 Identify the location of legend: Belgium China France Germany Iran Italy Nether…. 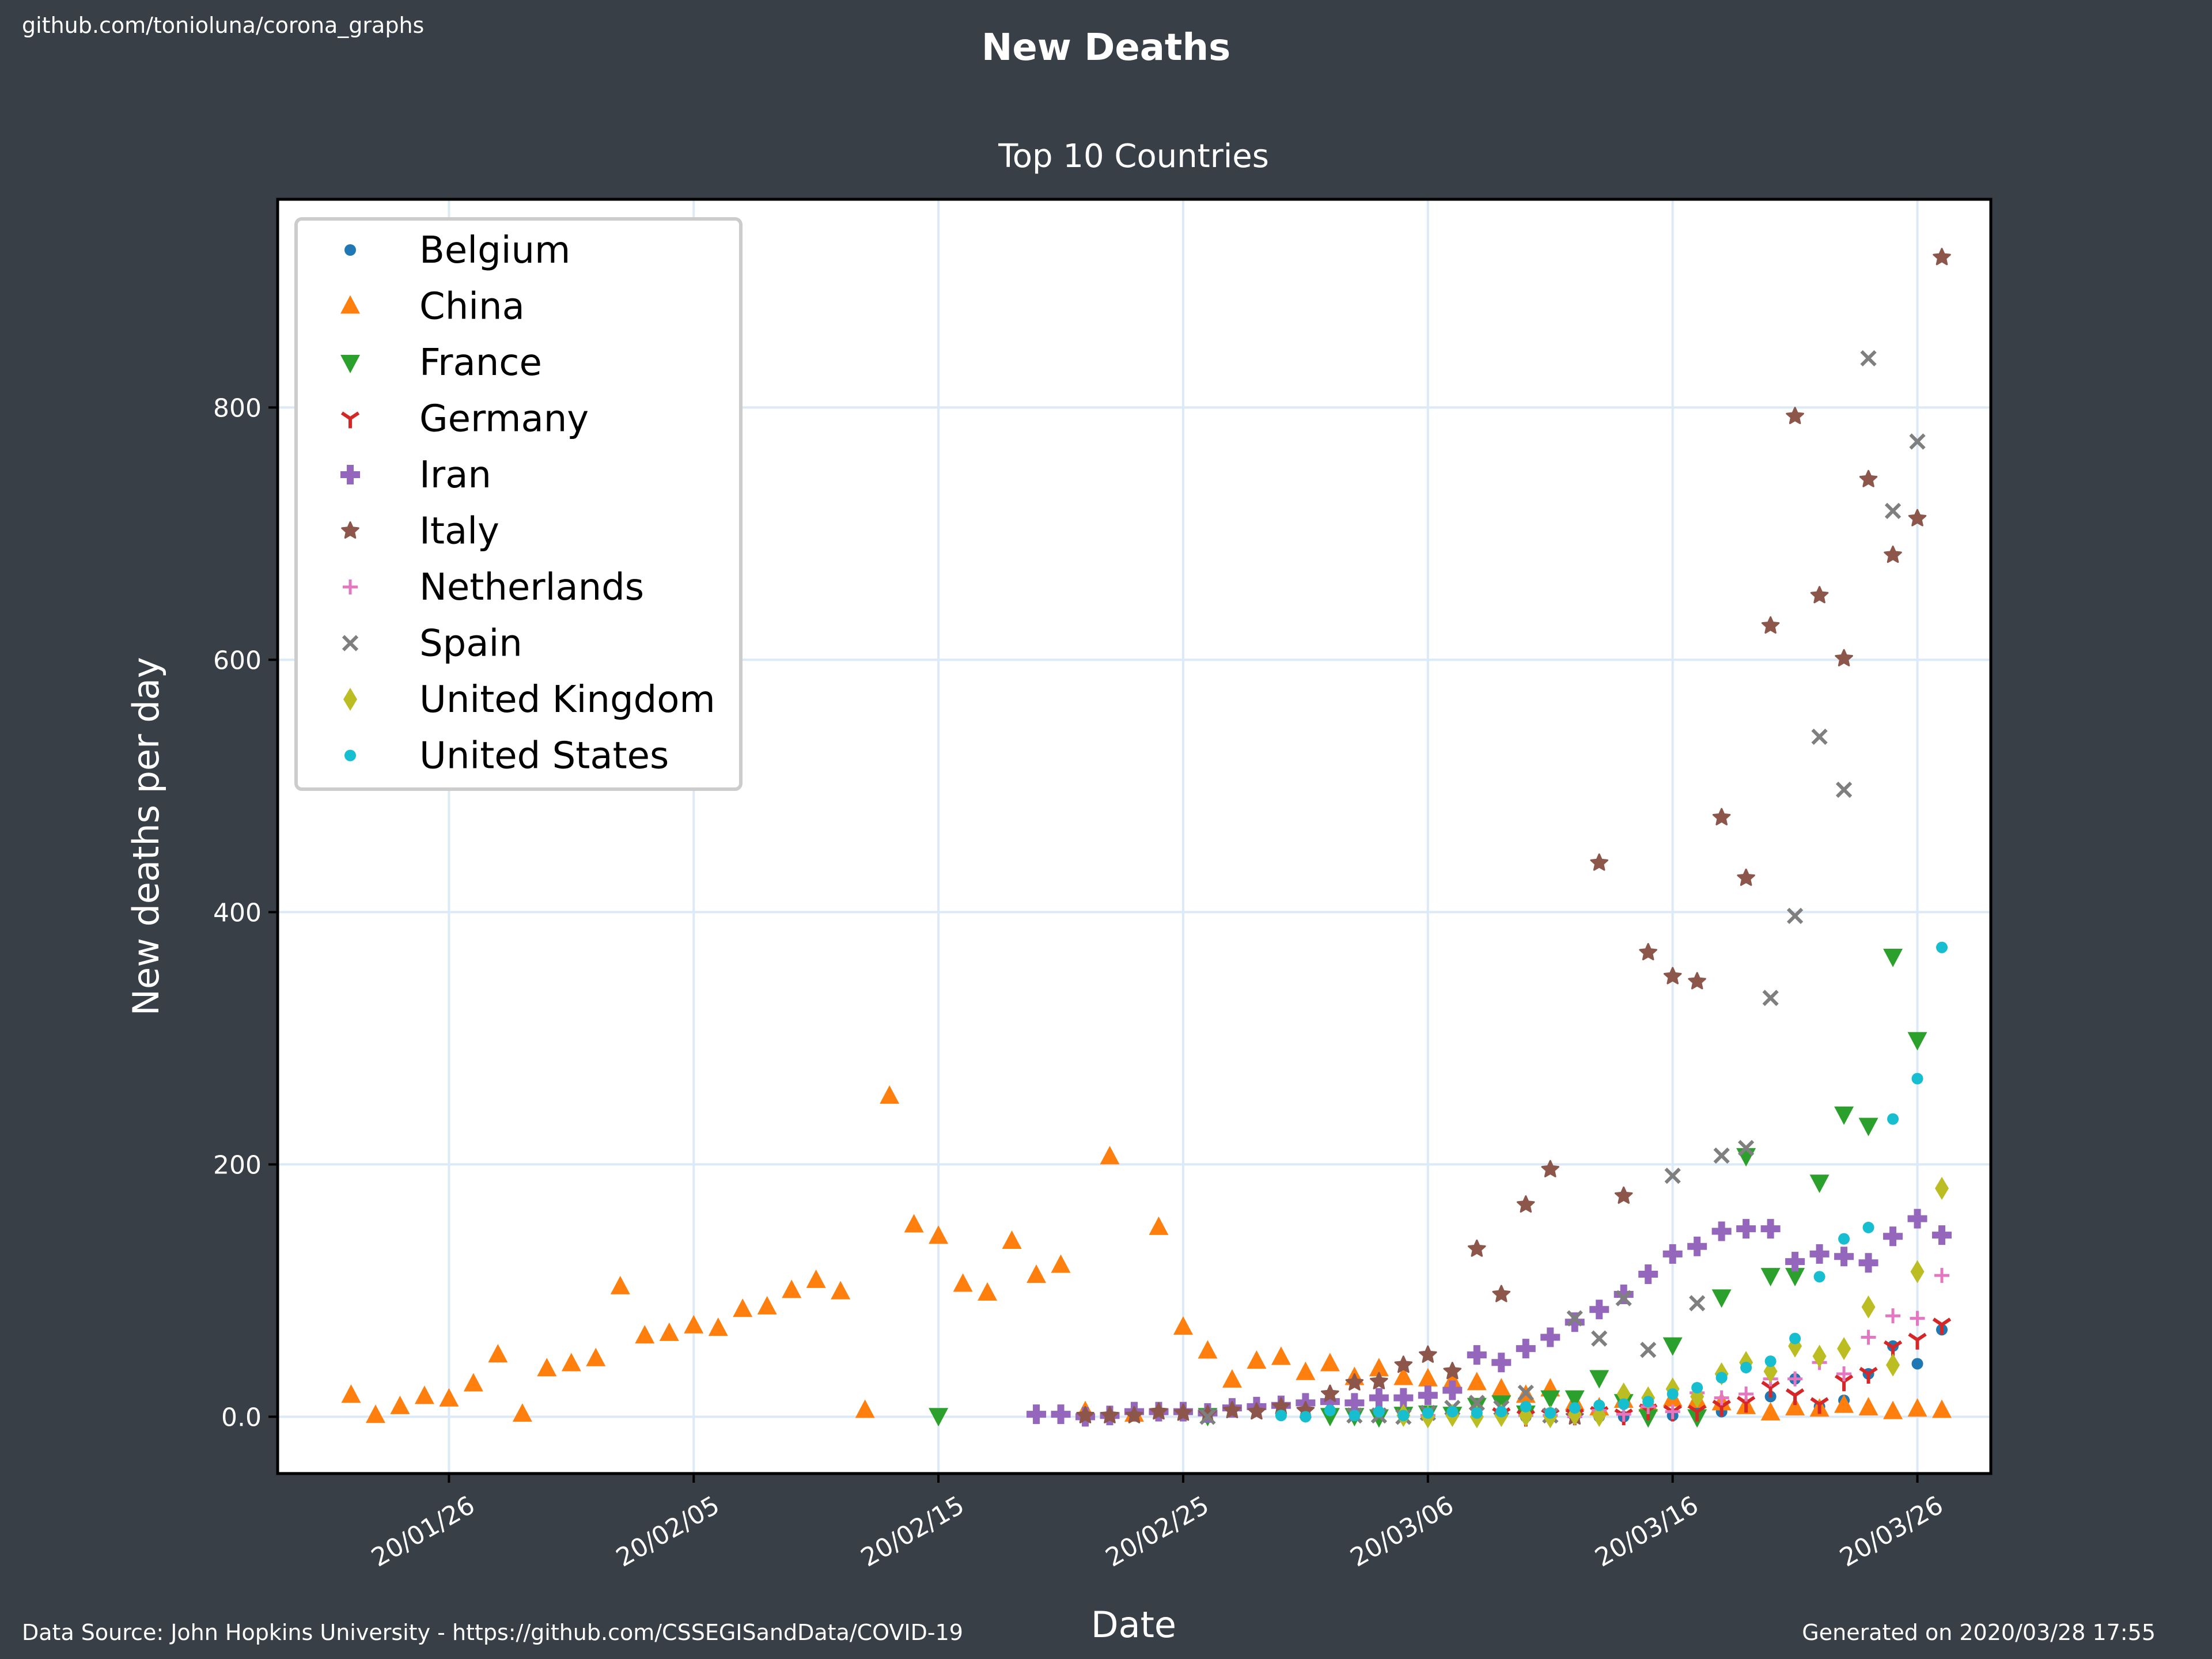
(518, 504).